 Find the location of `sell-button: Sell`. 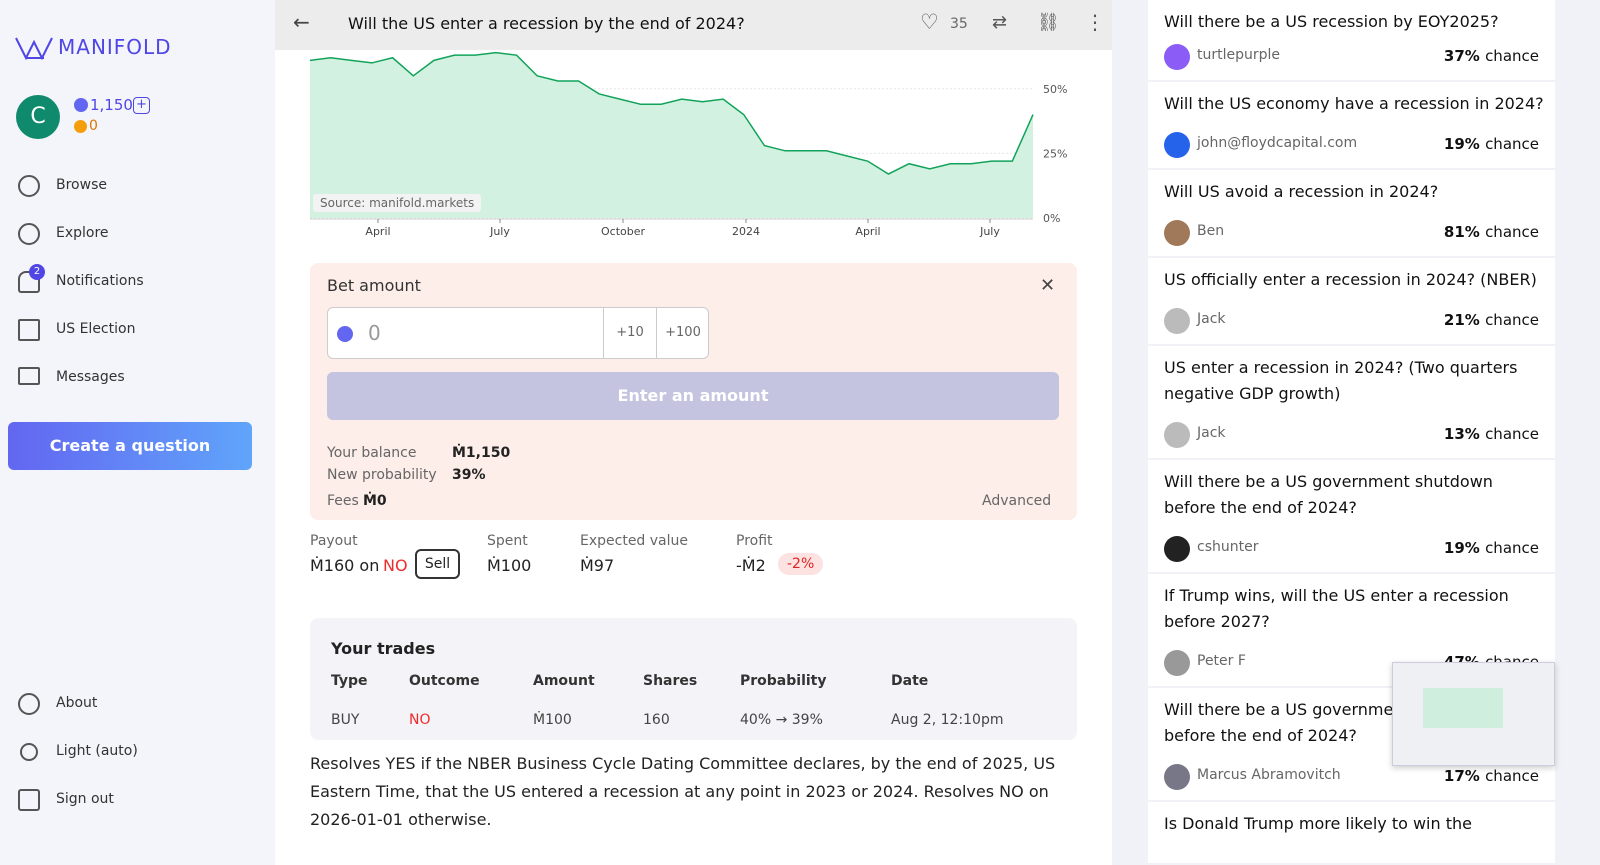

sell-button: Sell is located at coordinates (437, 564).